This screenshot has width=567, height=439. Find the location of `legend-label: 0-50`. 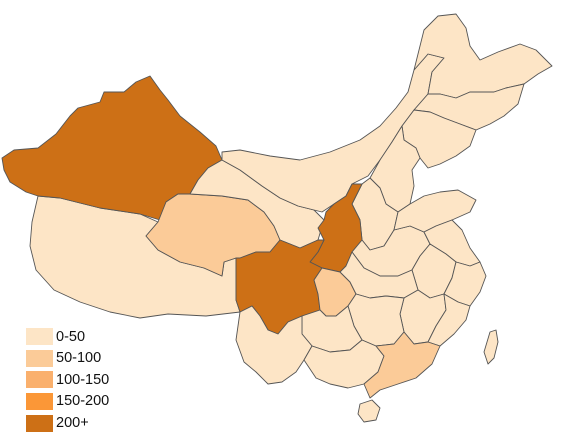

legend-label: 0-50 is located at coordinates (71, 336).